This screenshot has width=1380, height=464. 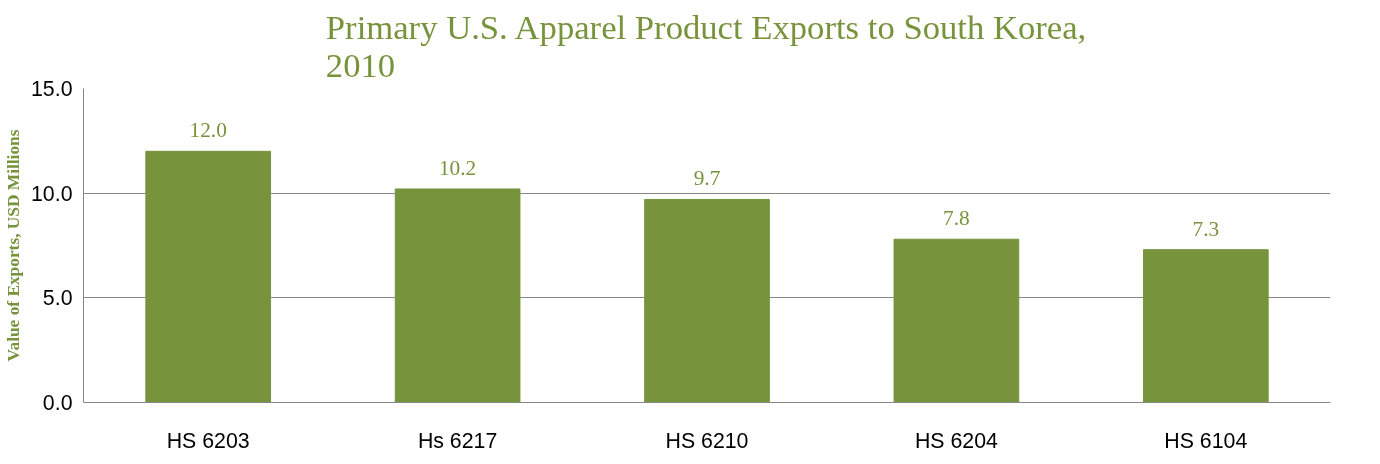 I want to click on chart-title: Primary U.S. Apparel Product Exports to South Korea, 2010, so click(x=706, y=45).